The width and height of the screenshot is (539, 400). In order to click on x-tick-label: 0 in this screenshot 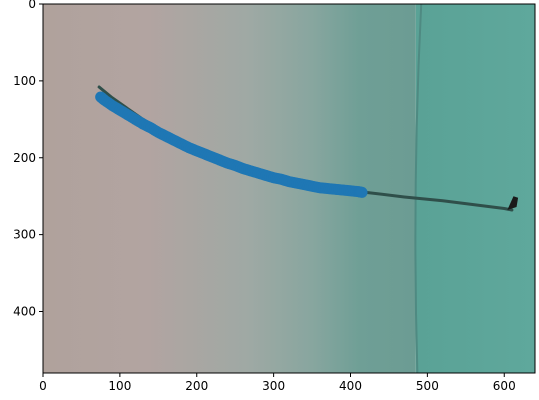, I will do `click(43, 386)`.